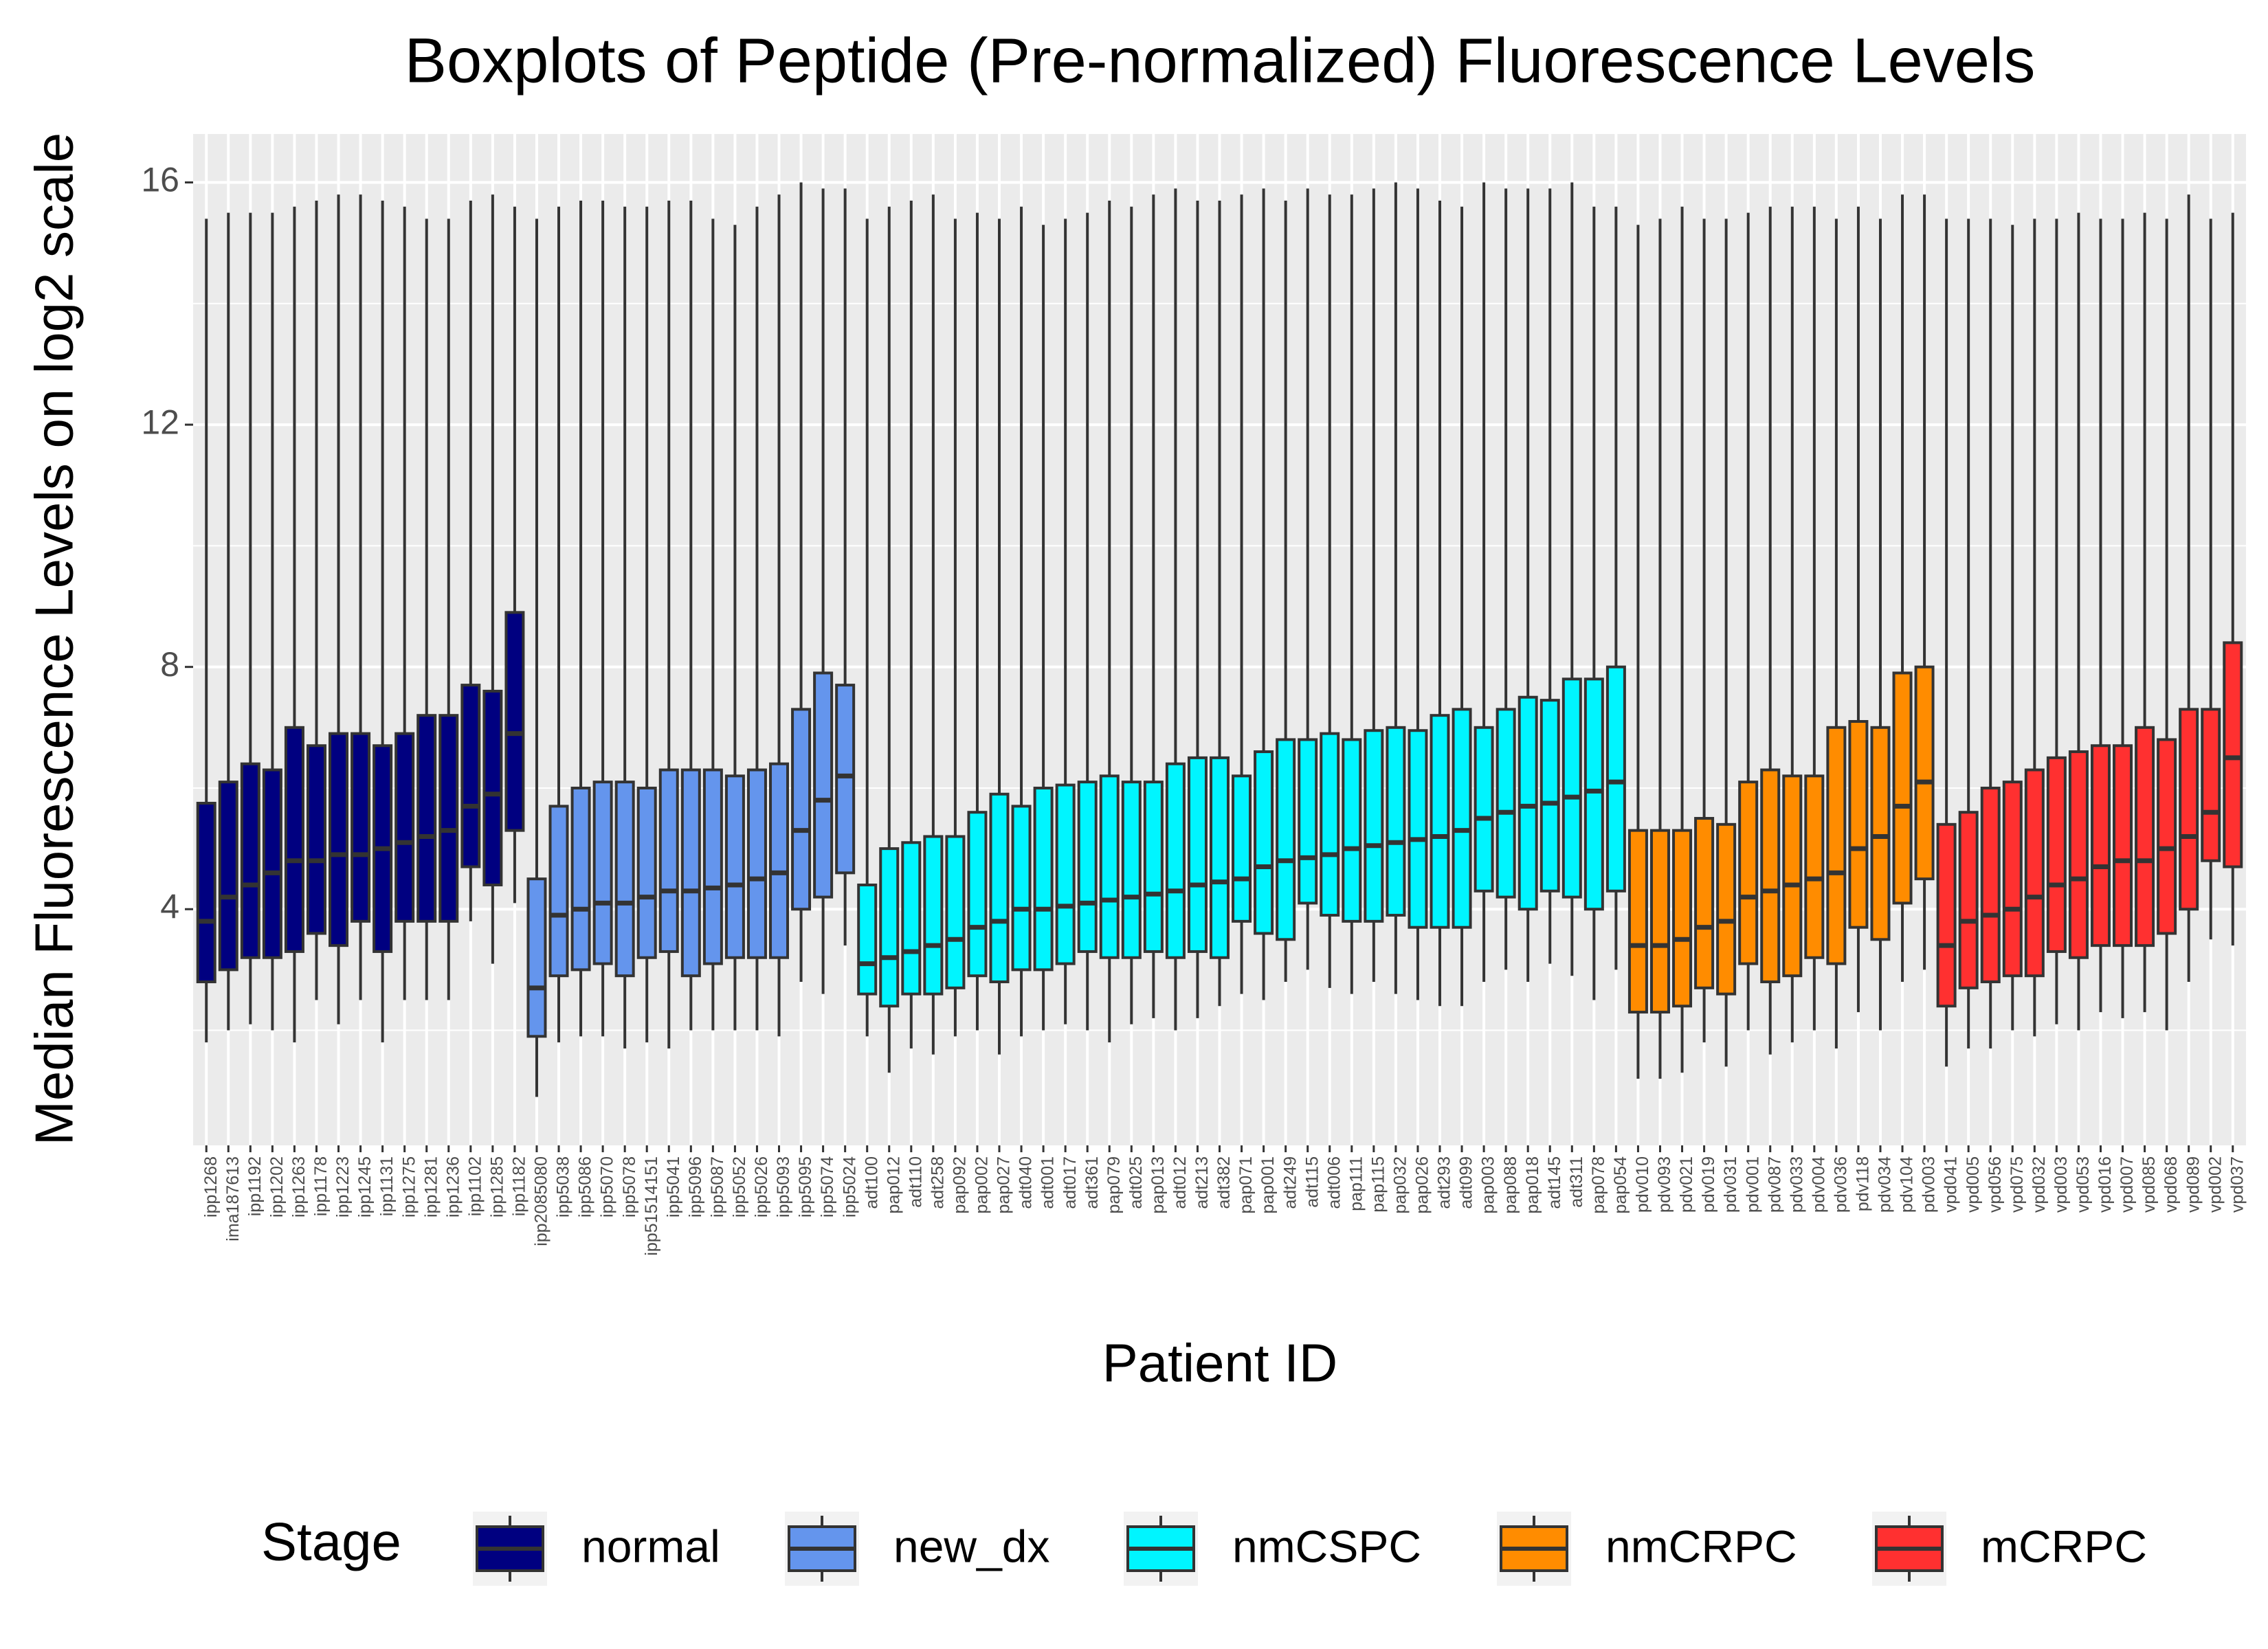  What do you see at coordinates (1886, 1184) in the screenshot?
I see `x-tick-label: pdv034` at bounding box center [1886, 1184].